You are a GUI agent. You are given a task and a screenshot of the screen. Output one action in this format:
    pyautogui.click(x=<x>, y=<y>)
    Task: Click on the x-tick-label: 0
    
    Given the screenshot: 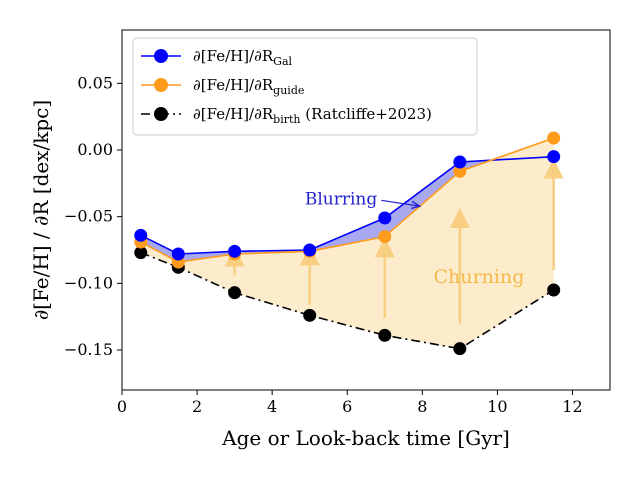 What is the action you would take?
    pyautogui.click(x=122, y=406)
    